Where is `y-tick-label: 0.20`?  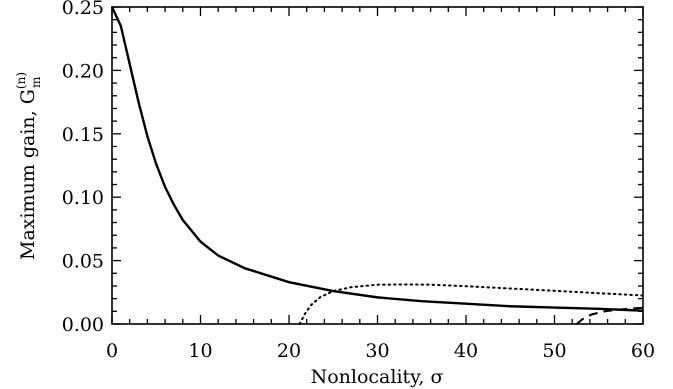
y-tick-label: 0.20 is located at coordinates (83, 71).